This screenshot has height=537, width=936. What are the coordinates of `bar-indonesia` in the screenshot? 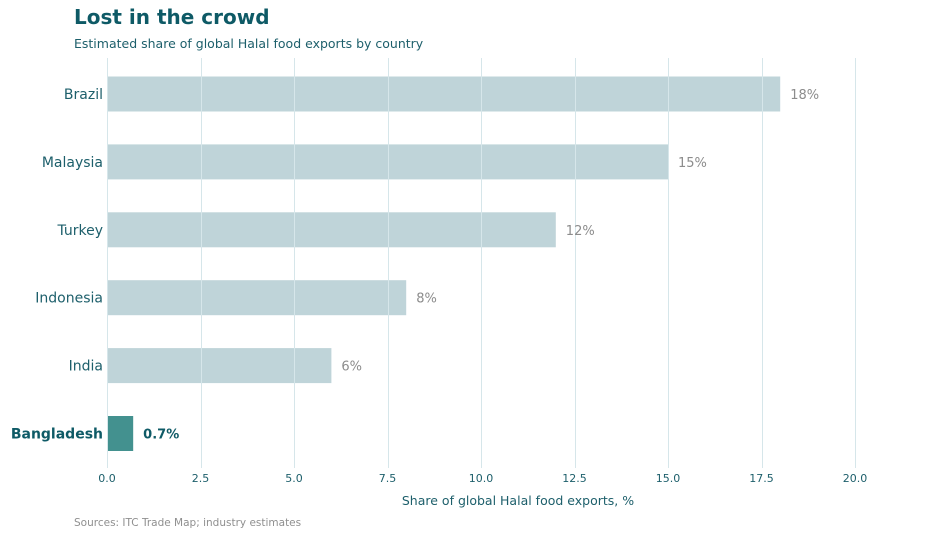 It's located at (257, 298).